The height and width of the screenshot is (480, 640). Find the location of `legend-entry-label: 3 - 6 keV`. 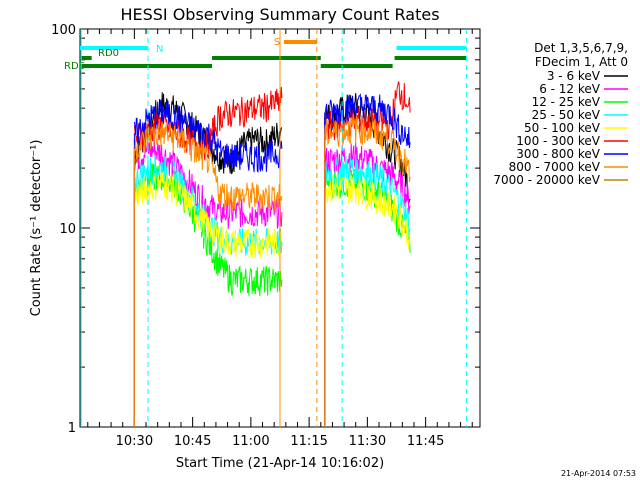

legend-entry-label: 3 - 6 keV is located at coordinates (574, 76).